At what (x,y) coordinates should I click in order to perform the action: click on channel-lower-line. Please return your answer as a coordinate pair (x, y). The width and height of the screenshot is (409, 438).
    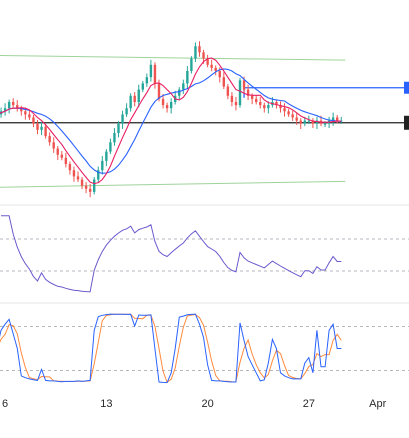
    Looking at the image, I should click on (173, 184).